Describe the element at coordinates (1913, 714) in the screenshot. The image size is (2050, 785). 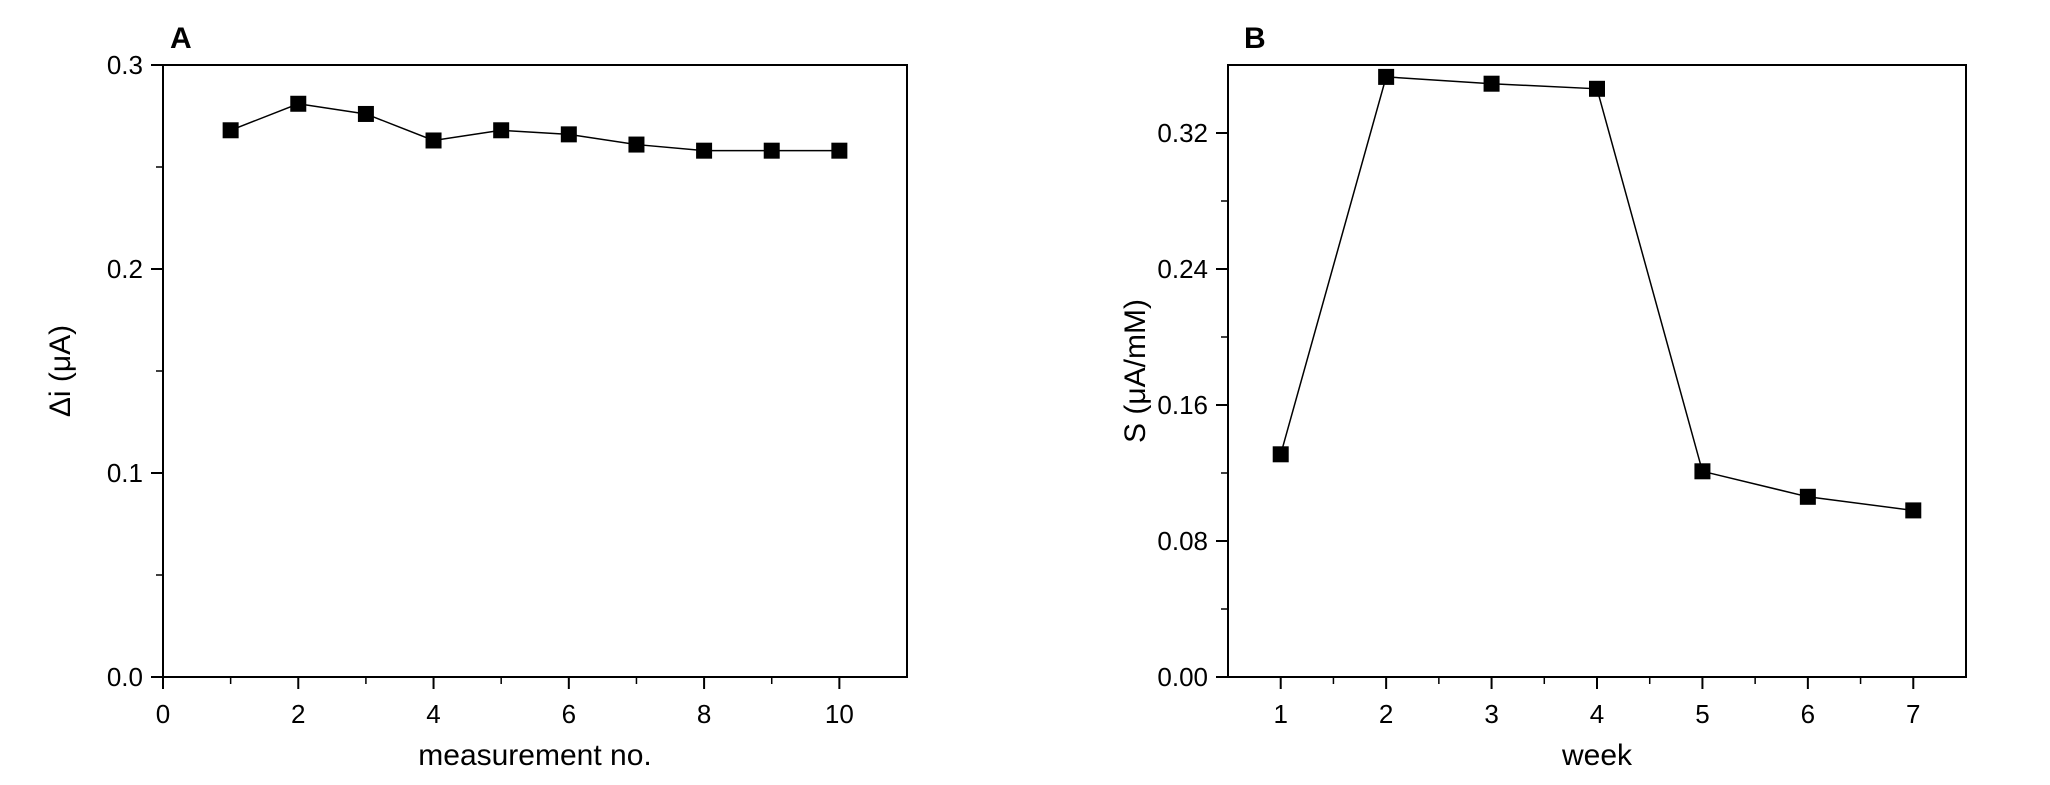
I see `panel-b-x-tick-label: 7` at that location.